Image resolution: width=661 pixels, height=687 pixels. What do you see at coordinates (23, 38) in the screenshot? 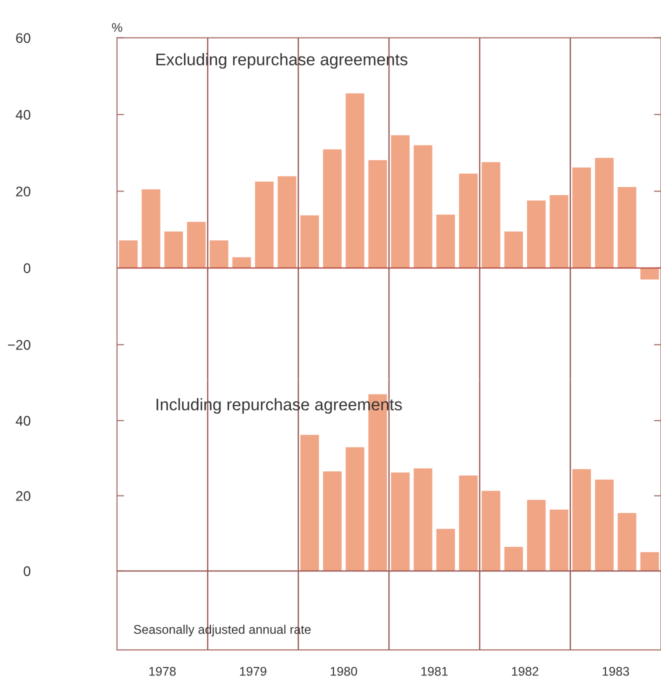
I see `y-tick-label: 60` at bounding box center [23, 38].